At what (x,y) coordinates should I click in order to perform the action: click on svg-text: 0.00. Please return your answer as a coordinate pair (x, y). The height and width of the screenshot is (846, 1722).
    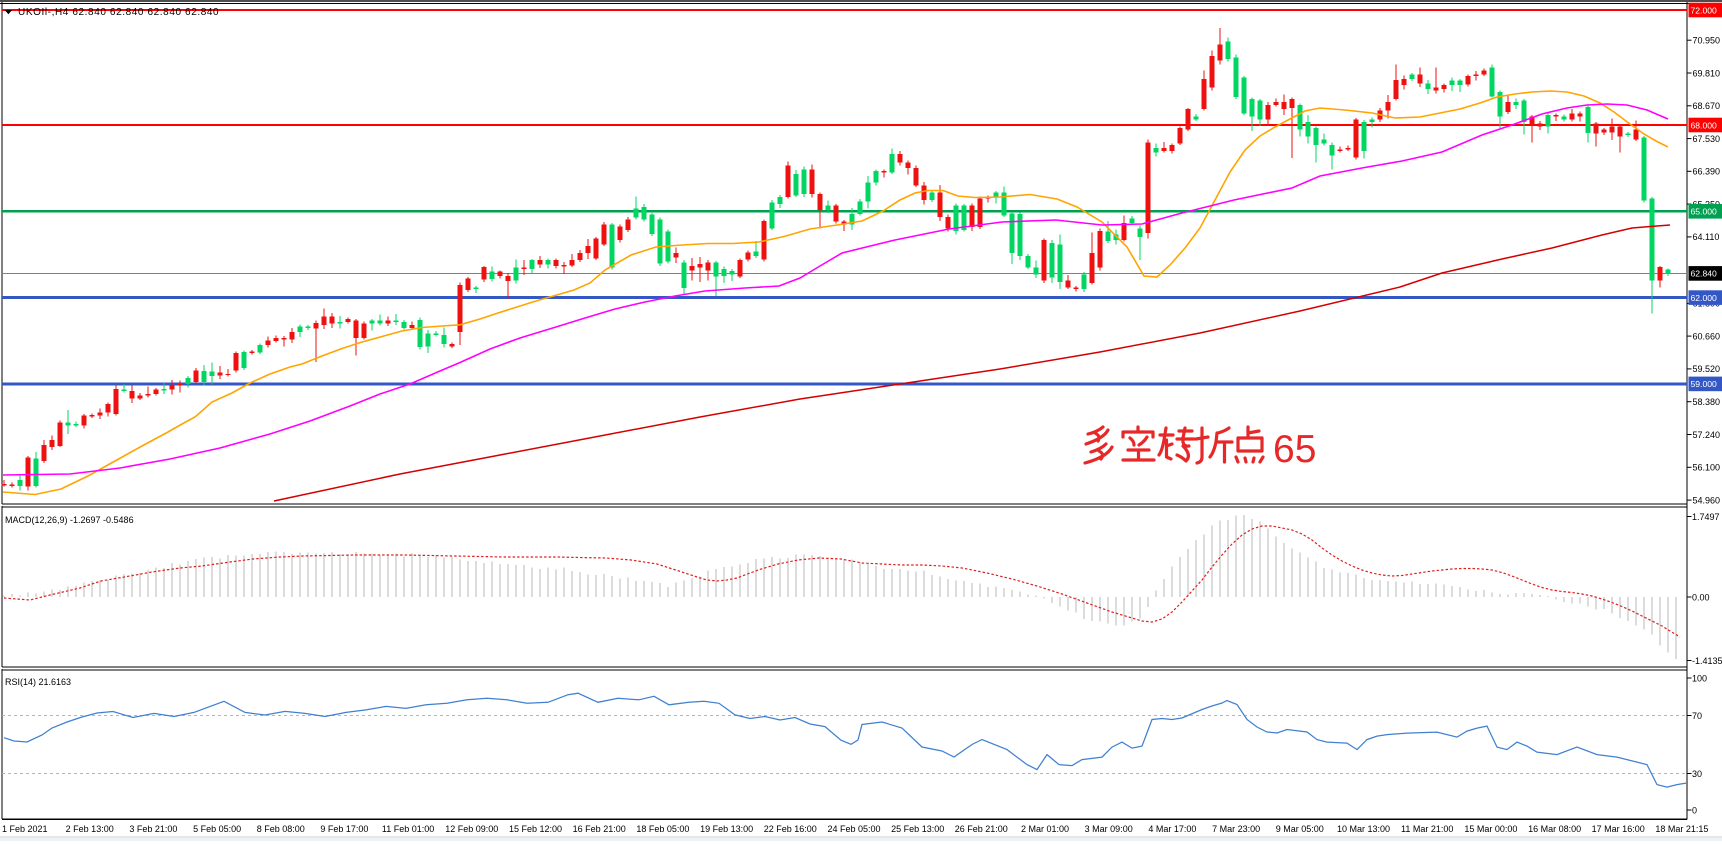
    Looking at the image, I should click on (1701, 597).